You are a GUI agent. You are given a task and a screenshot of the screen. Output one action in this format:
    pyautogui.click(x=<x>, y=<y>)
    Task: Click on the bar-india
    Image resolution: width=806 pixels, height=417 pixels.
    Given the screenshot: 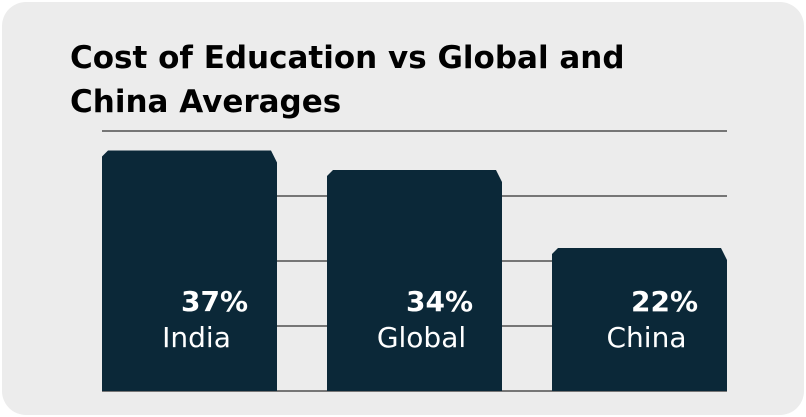 What is the action you would take?
    pyautogui.click(x=189, y=270)
    